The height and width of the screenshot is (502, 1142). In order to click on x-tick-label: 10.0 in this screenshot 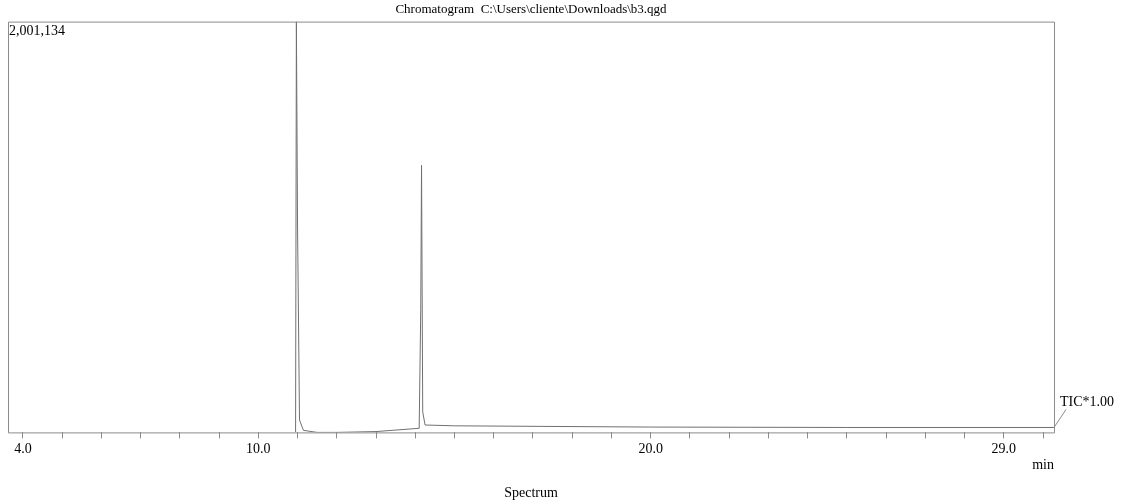, I will do `click(258, 449)`.